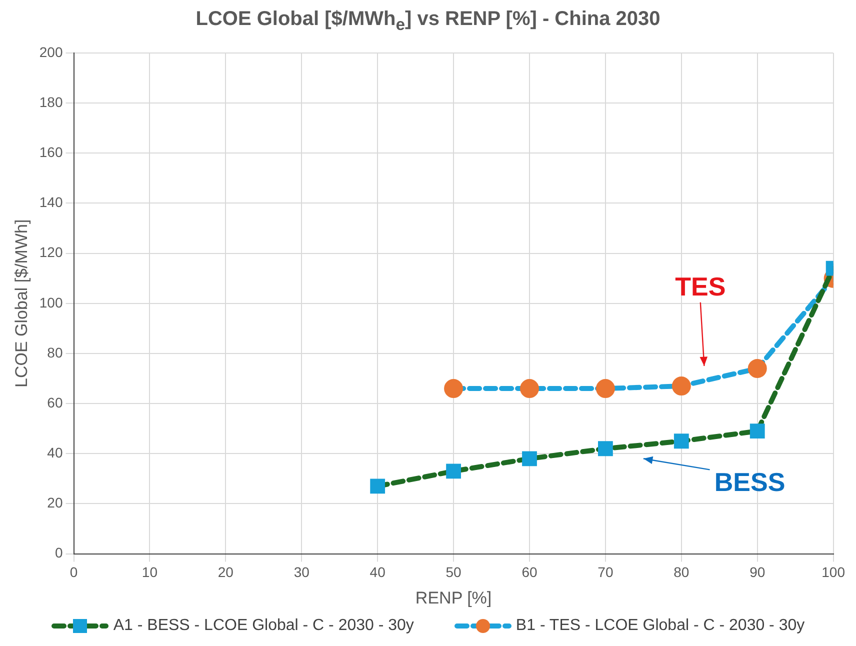 This screenshot has height=646, width=856. What do you see at coordinates (758, 572) in the screenshot?
I see `x-tick-label: 90` at bounding box center [758, 572].